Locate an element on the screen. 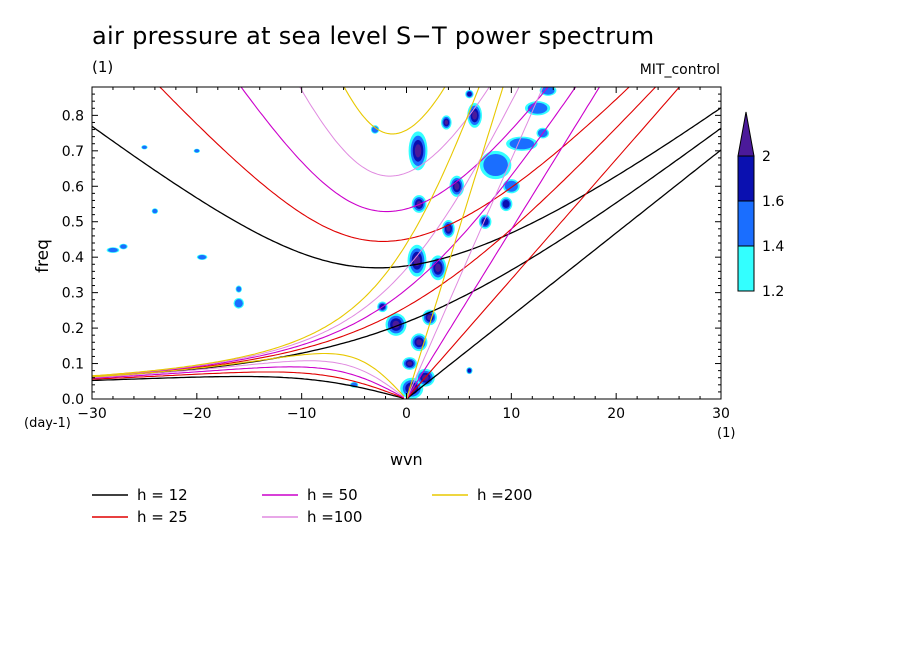 The width and height of the screenshot is (904, 654). dispersion-er-h200 is located at coordinates (248, 374).